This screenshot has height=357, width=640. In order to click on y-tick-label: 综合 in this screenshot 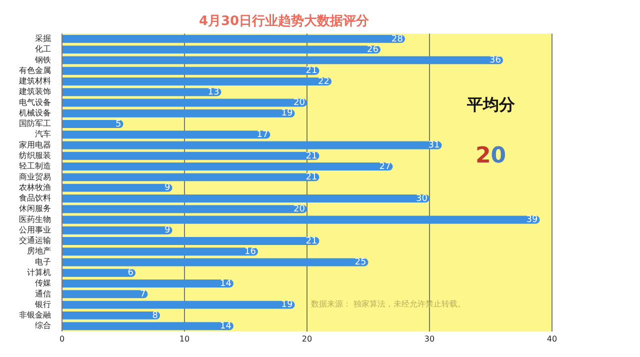, I will do `click(43, 325)`.